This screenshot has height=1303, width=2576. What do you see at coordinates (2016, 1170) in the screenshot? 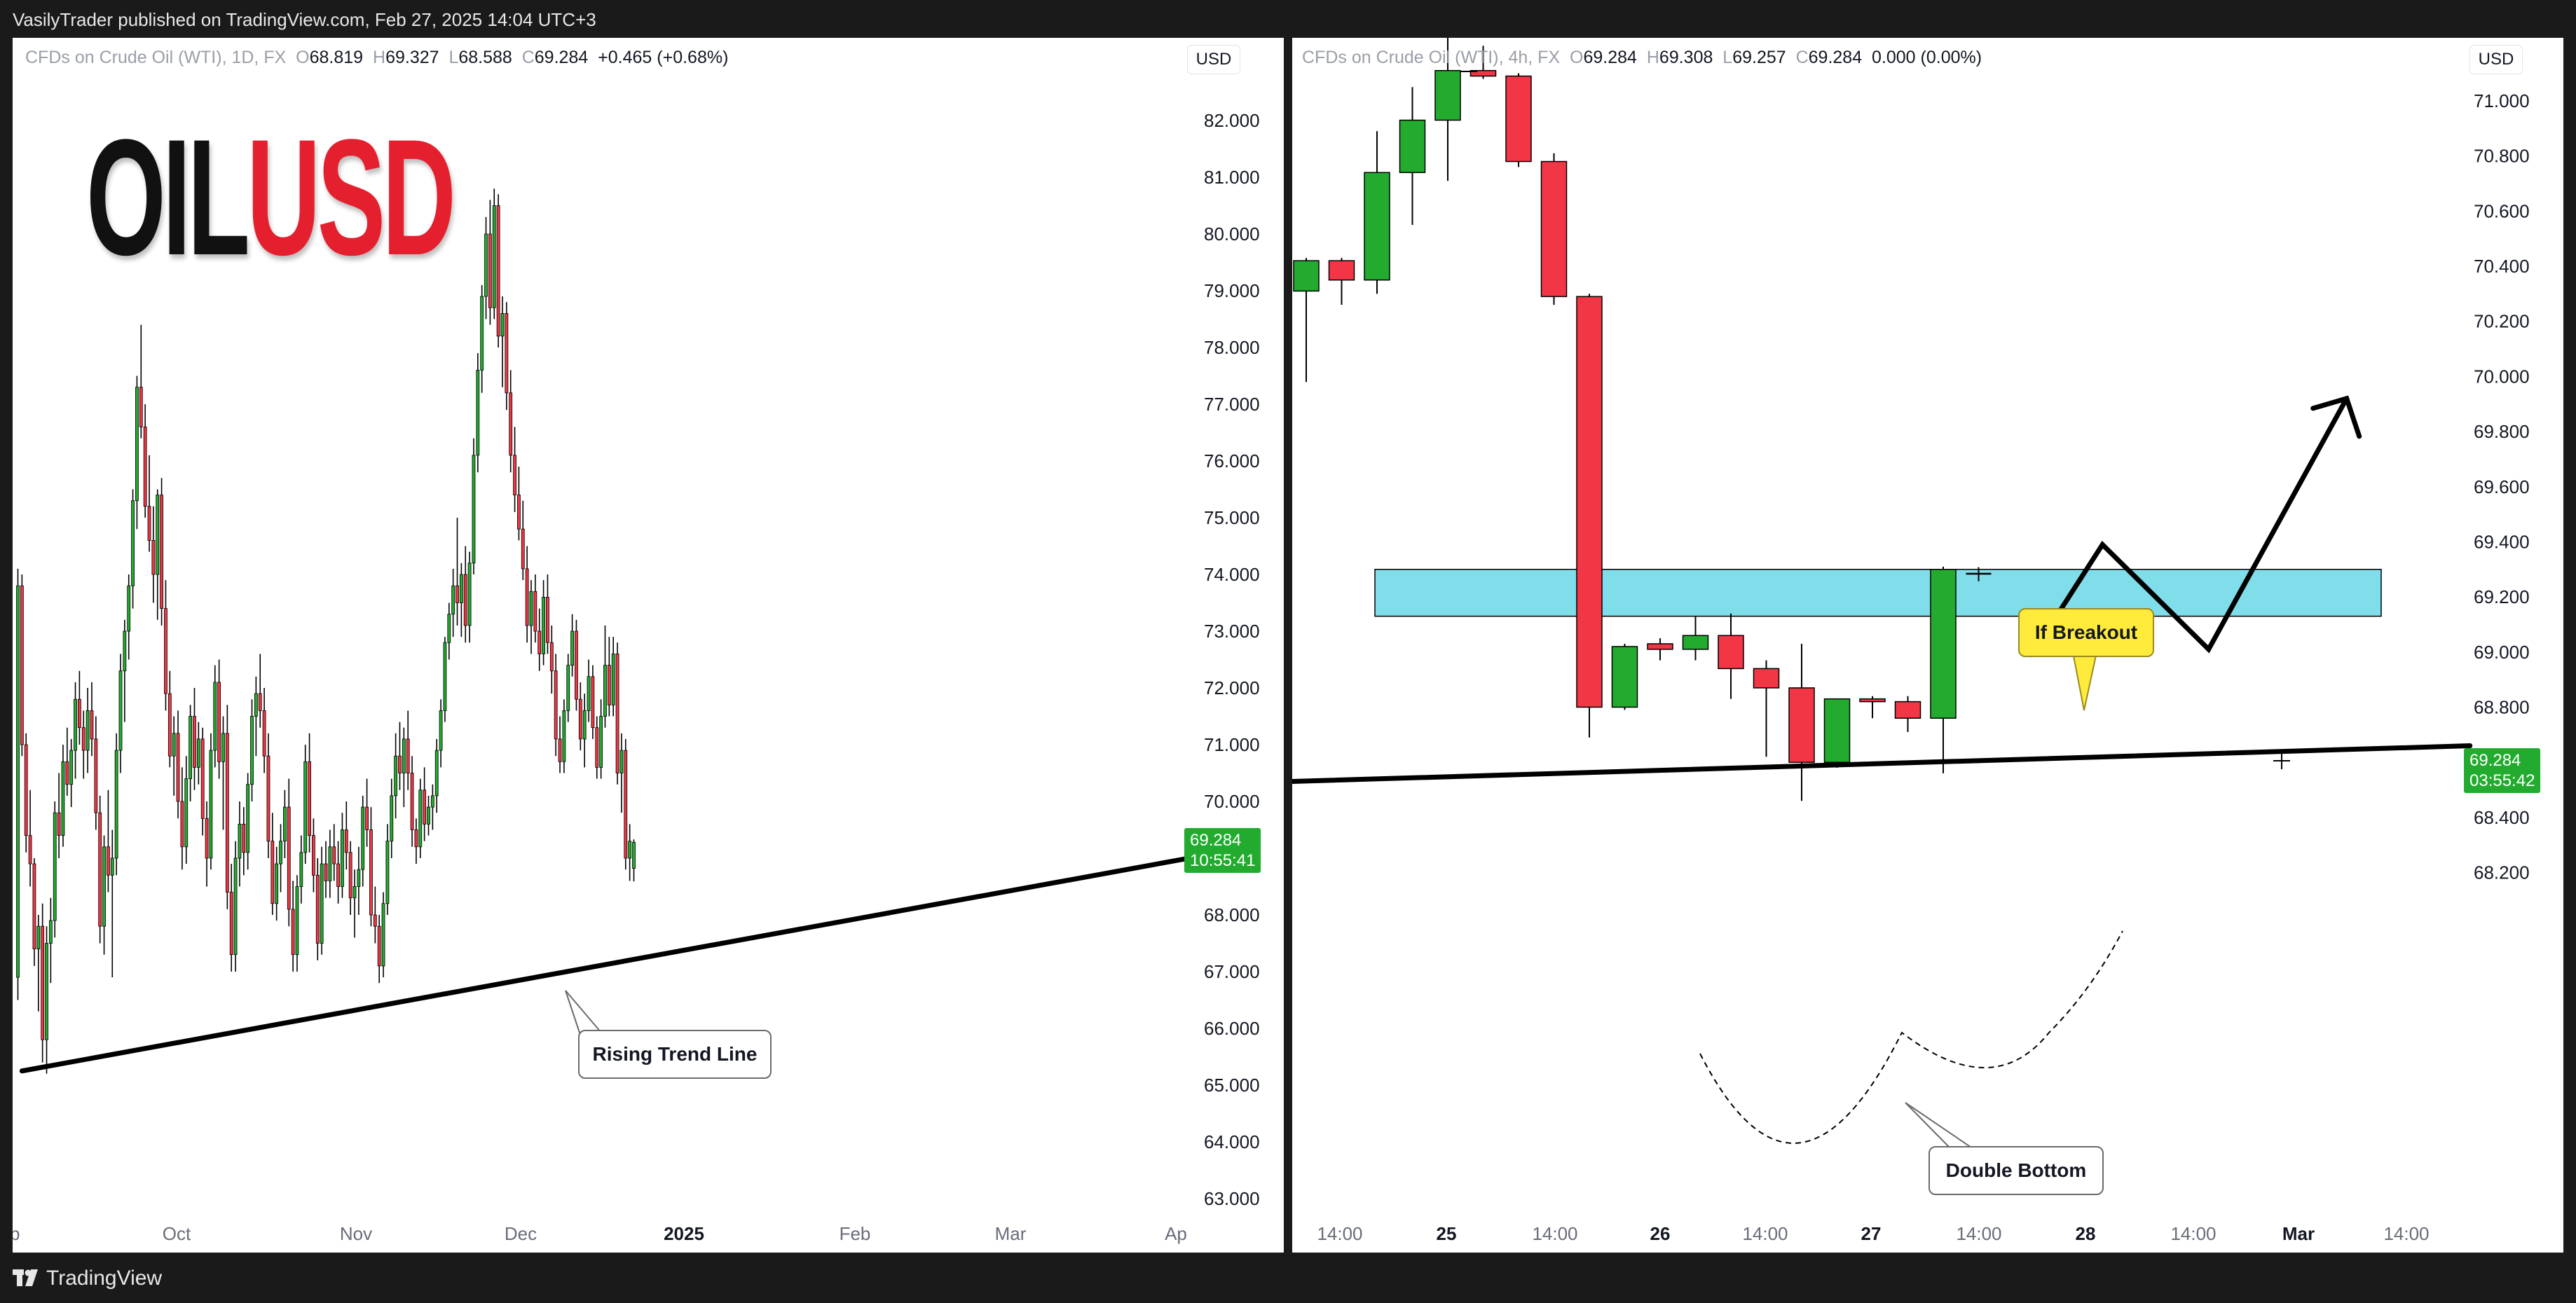
I see `double-bottom-label: Double Bottom` at bounding box center [2016, 1170].